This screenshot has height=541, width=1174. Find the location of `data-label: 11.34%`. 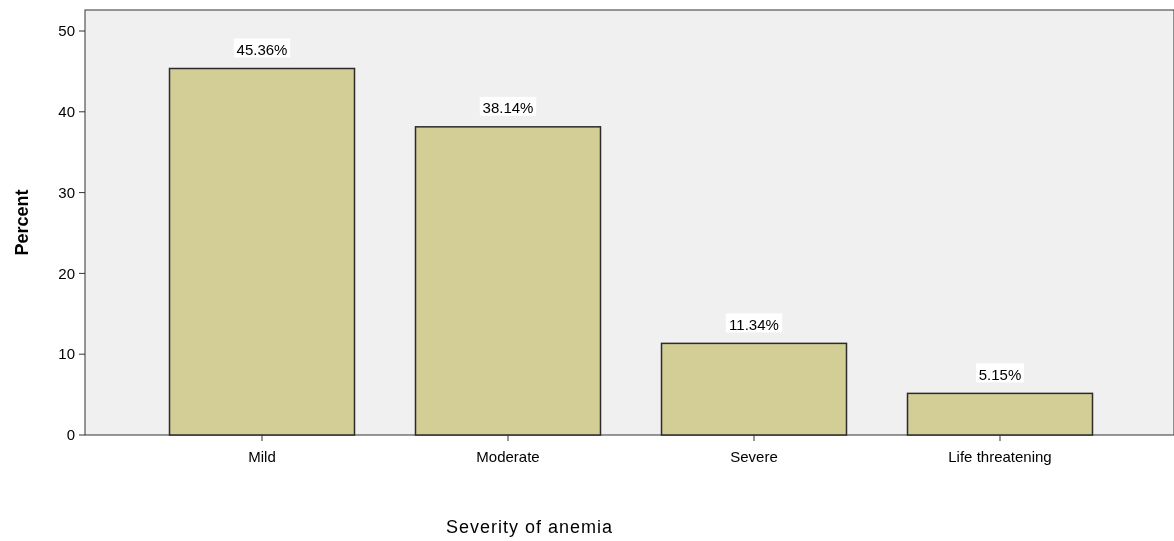

data-label: 11.34% is located at coordinates (754, 324).